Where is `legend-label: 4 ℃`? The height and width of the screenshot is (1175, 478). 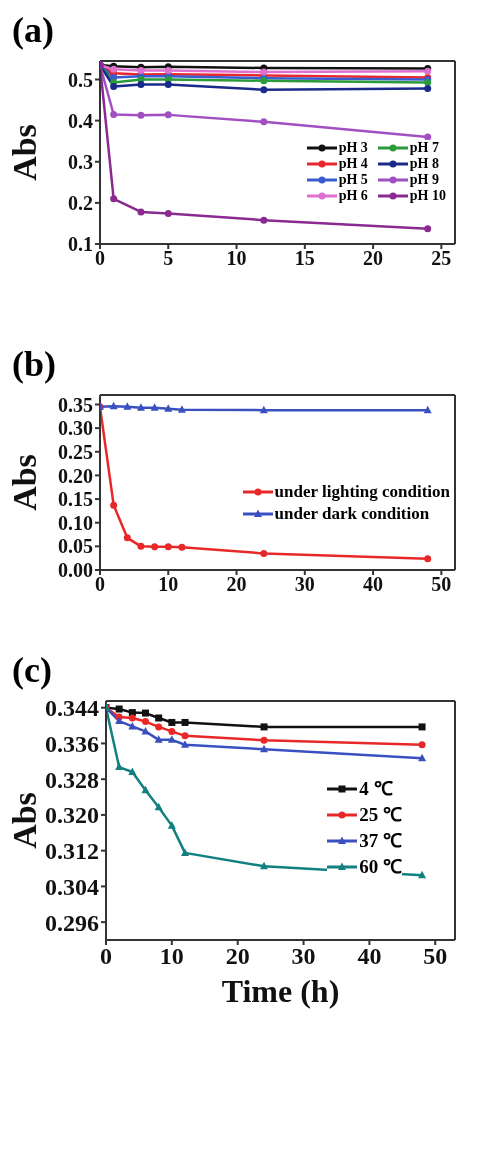
legend-label: 4 ℃ is located at coordinates (376, 789).